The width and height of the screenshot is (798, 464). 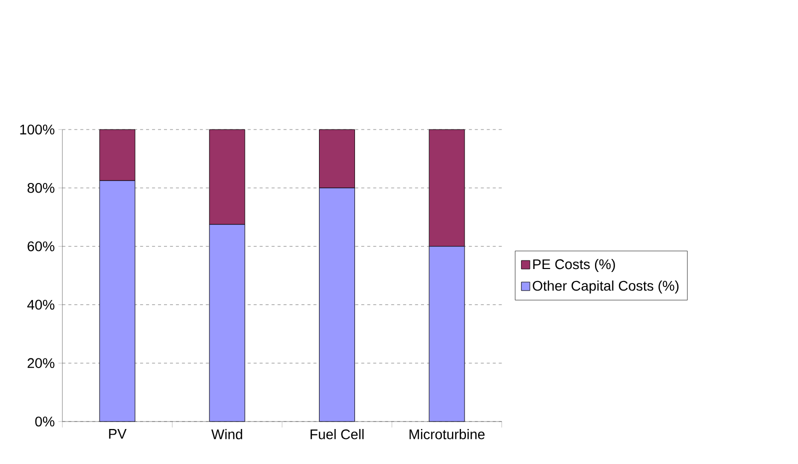 I want to click on y-tick-label: 40%, so click(x=40, y=305).